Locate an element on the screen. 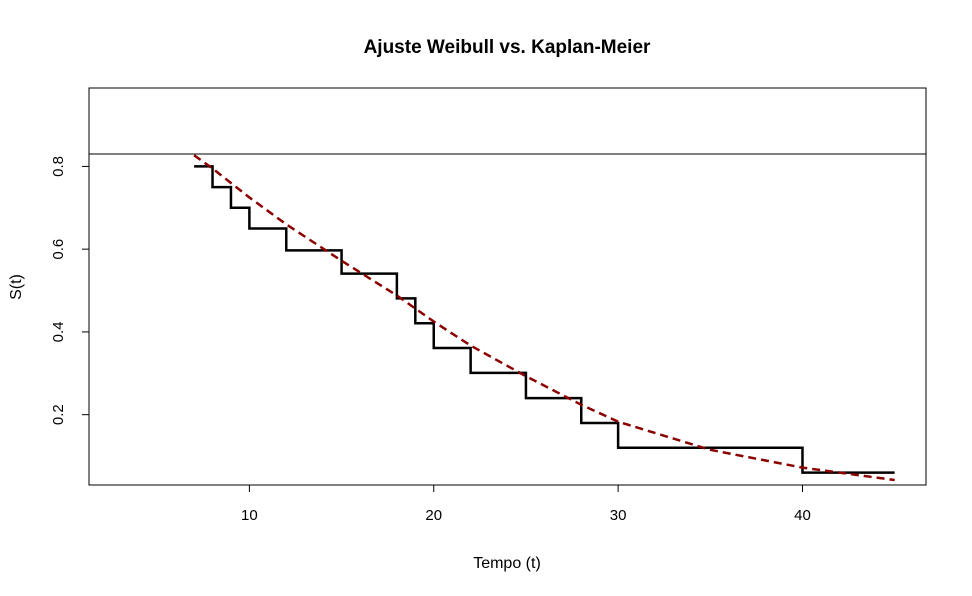 The width and height of the screenshot is (972, 596). x-tick-label: 30 is located at coordinates (618, 515).